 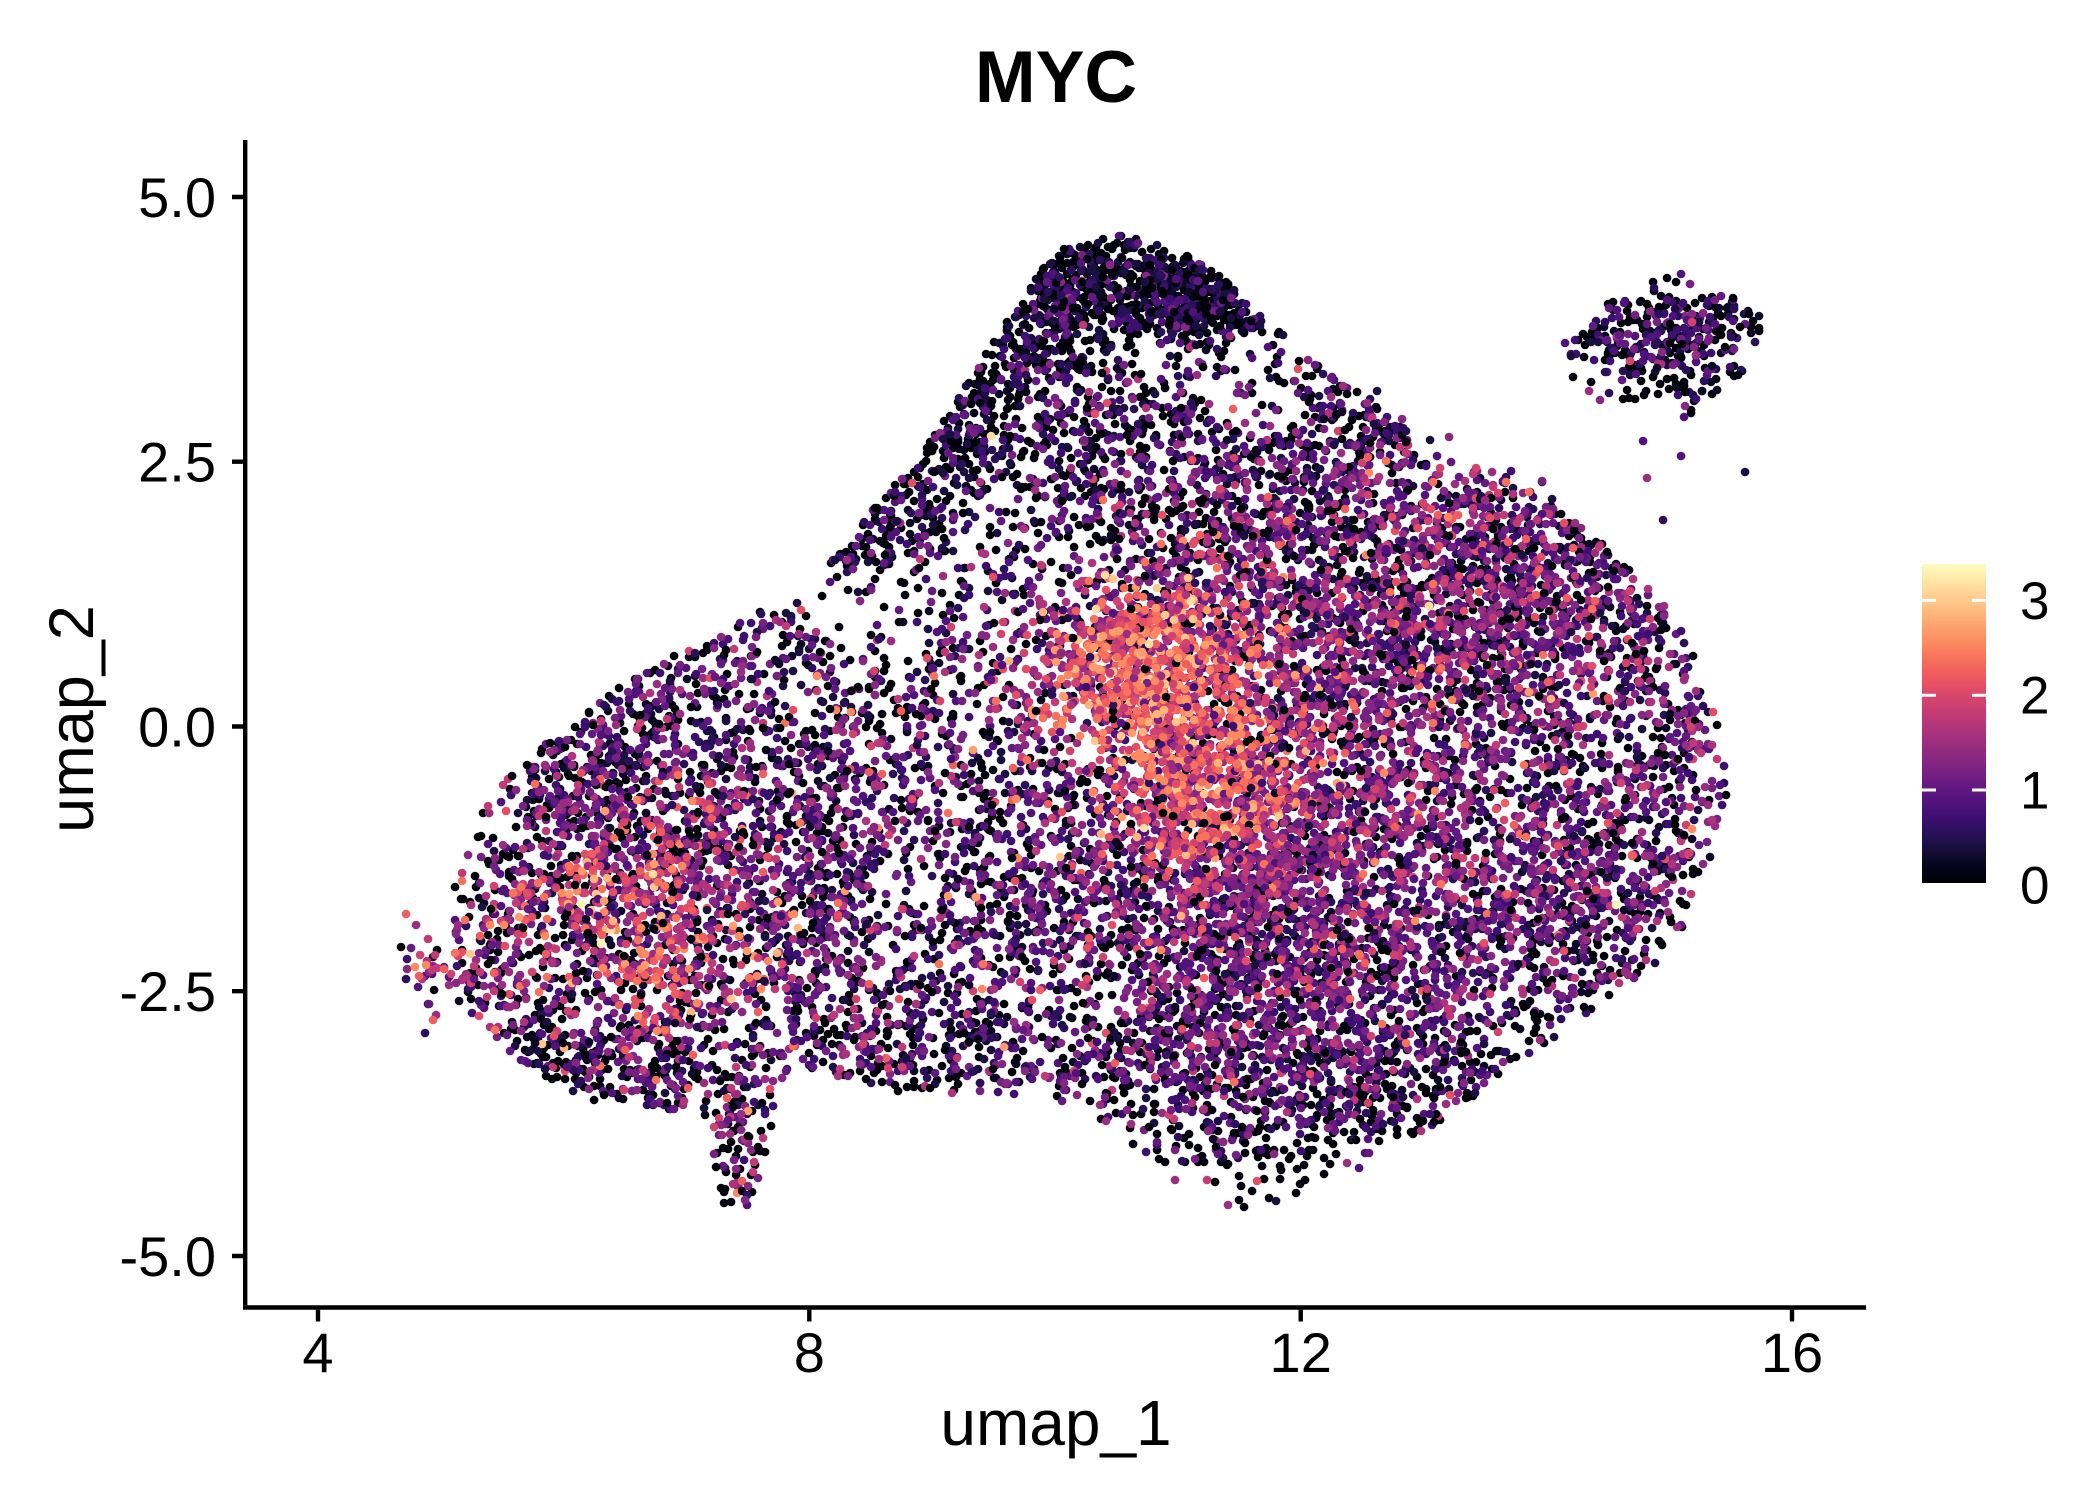 I want to click on svg-text: umap_1, so click(x=1055, y=1423).